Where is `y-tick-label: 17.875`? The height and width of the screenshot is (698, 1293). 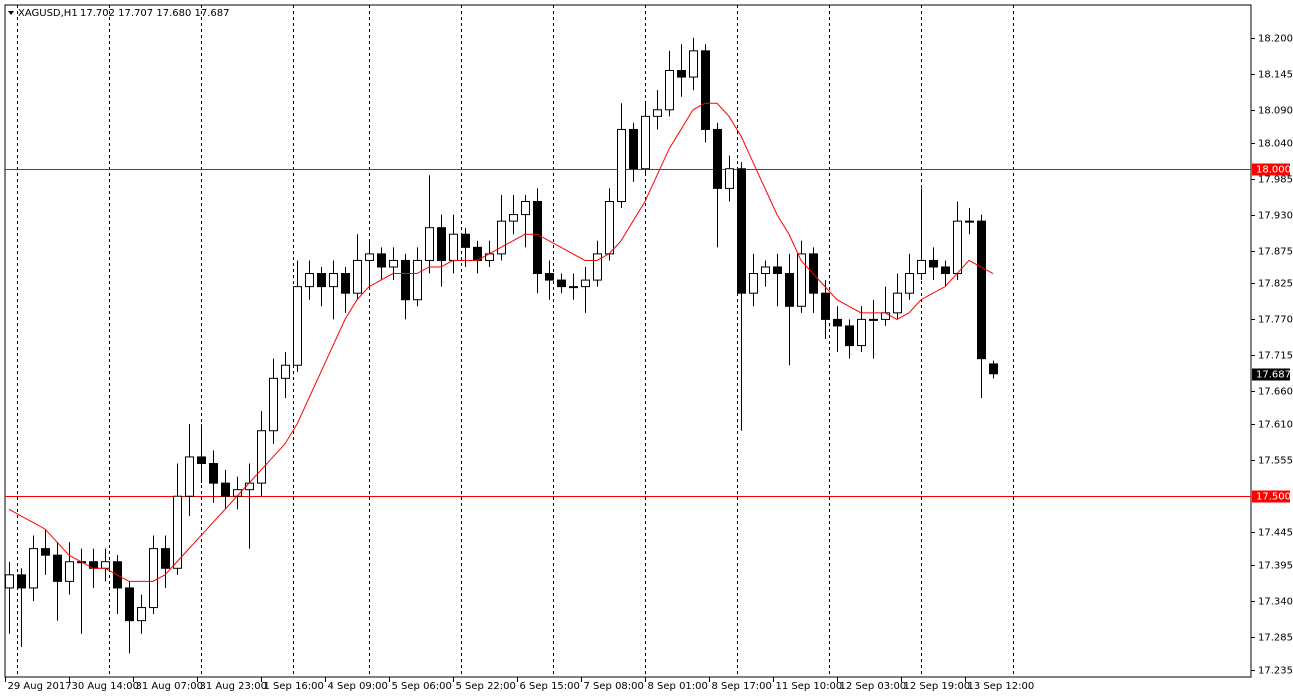
y-tick-label: 17.875 is located at coordinates (1275, 252).